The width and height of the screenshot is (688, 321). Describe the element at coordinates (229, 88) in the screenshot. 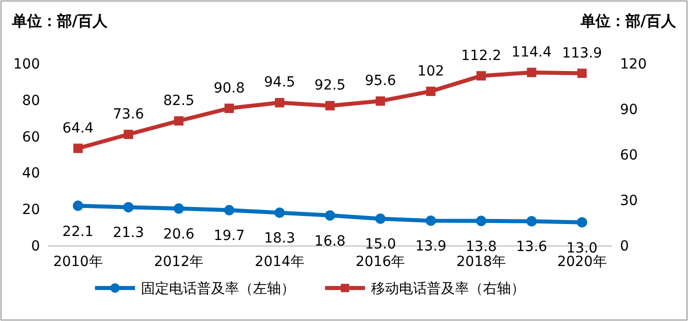

I see `data-label: 90.8` at that location.